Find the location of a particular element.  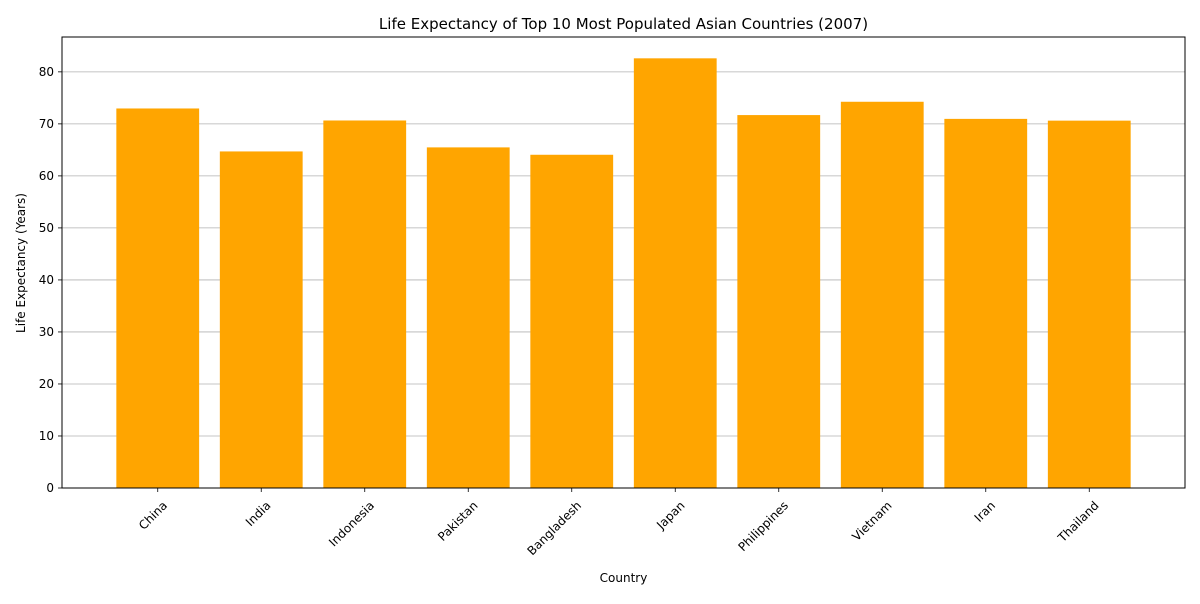

y-tick-label: 40 is located at coordinates (46, 280).